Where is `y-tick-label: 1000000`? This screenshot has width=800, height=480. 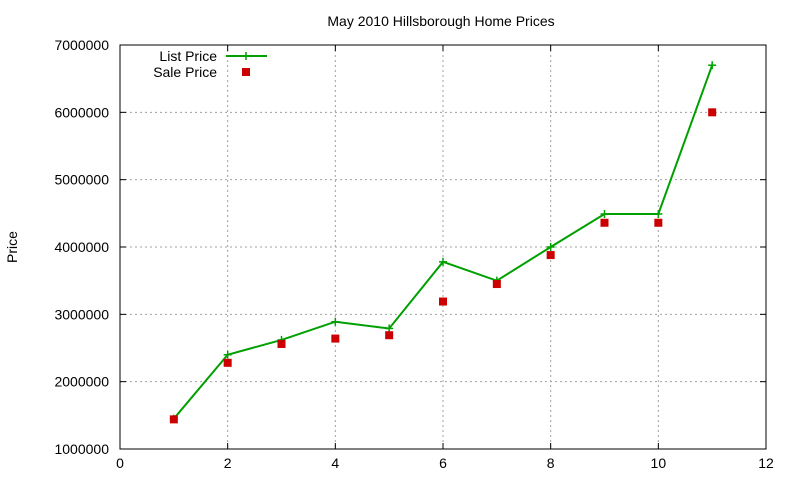 y-tick-label: 1000000 is located at coordinates (81, 449).